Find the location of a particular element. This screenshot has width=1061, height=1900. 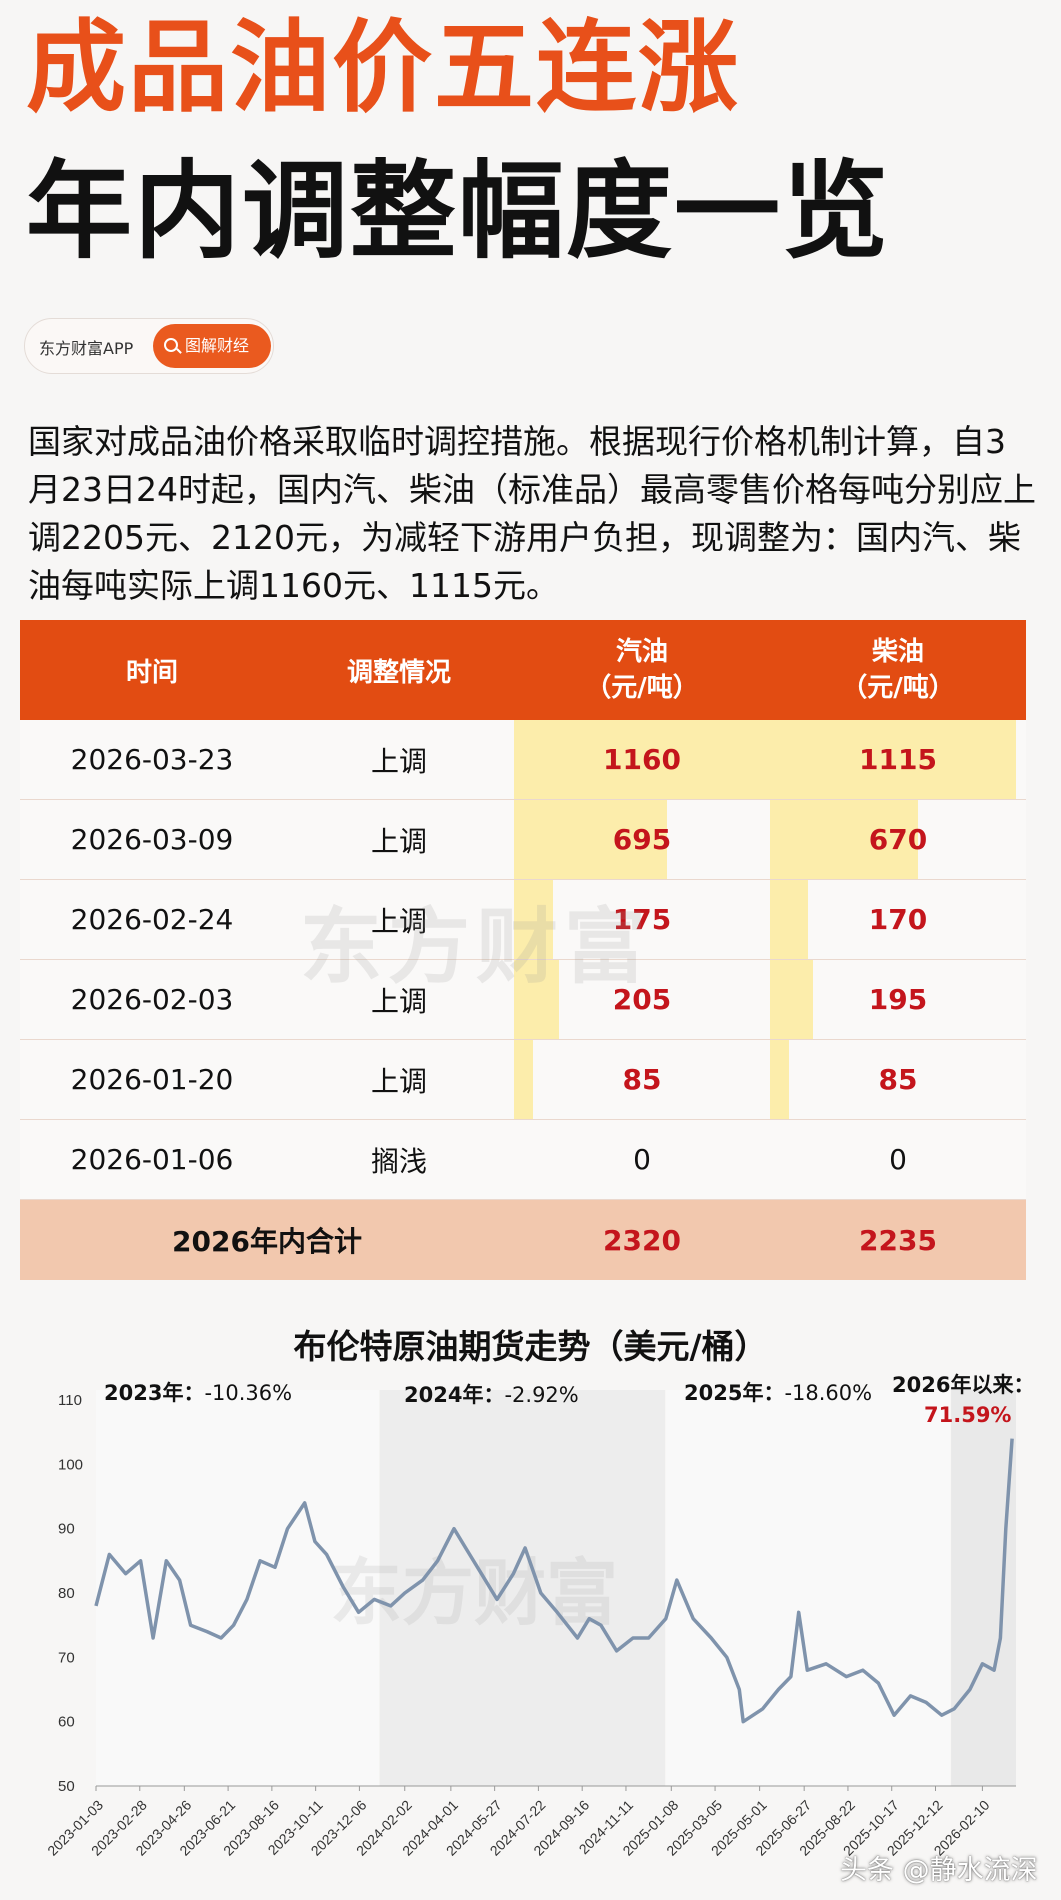

cell-date: 2026-03-09 is located at coordinates (152, 839).